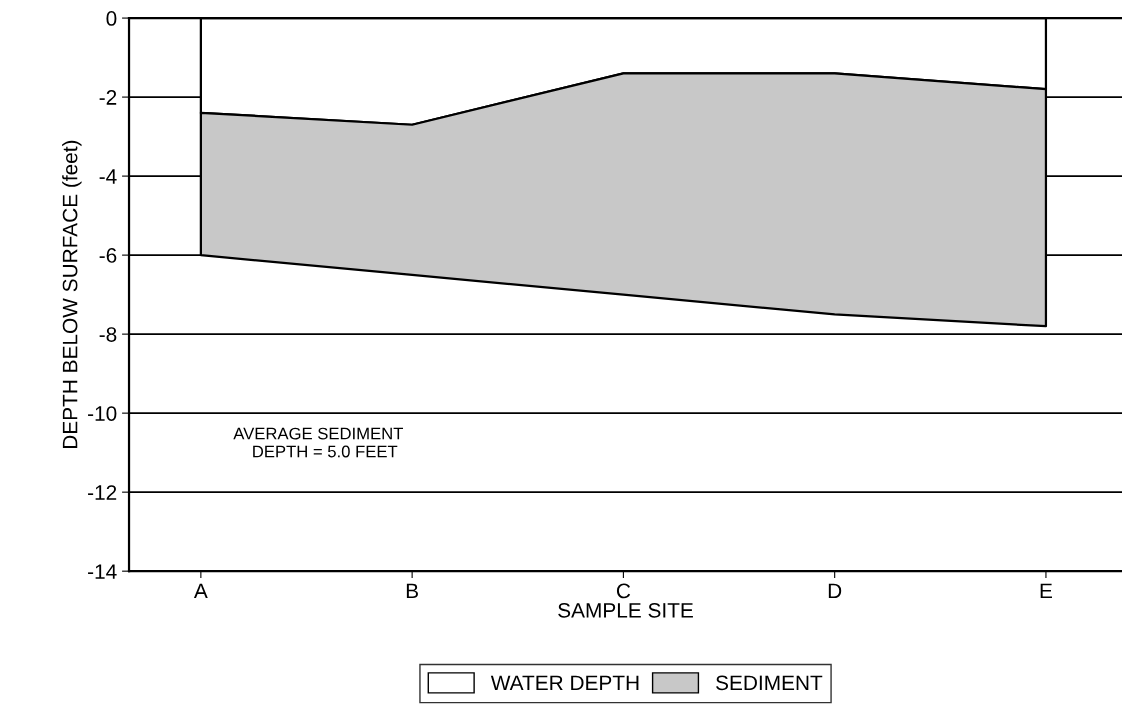  What do you see at coordinates (108, 255) in the screenshot?
I see `y-tick-label: -6` at bounding box center [108, 255].